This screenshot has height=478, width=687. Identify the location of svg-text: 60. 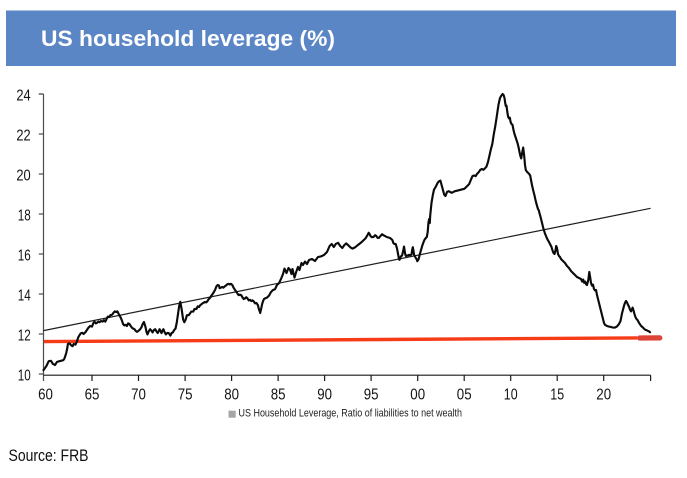
(45, 394).